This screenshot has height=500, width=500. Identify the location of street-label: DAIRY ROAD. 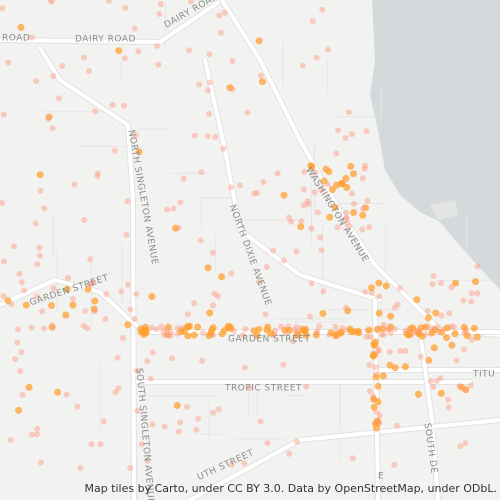
(105, 40).